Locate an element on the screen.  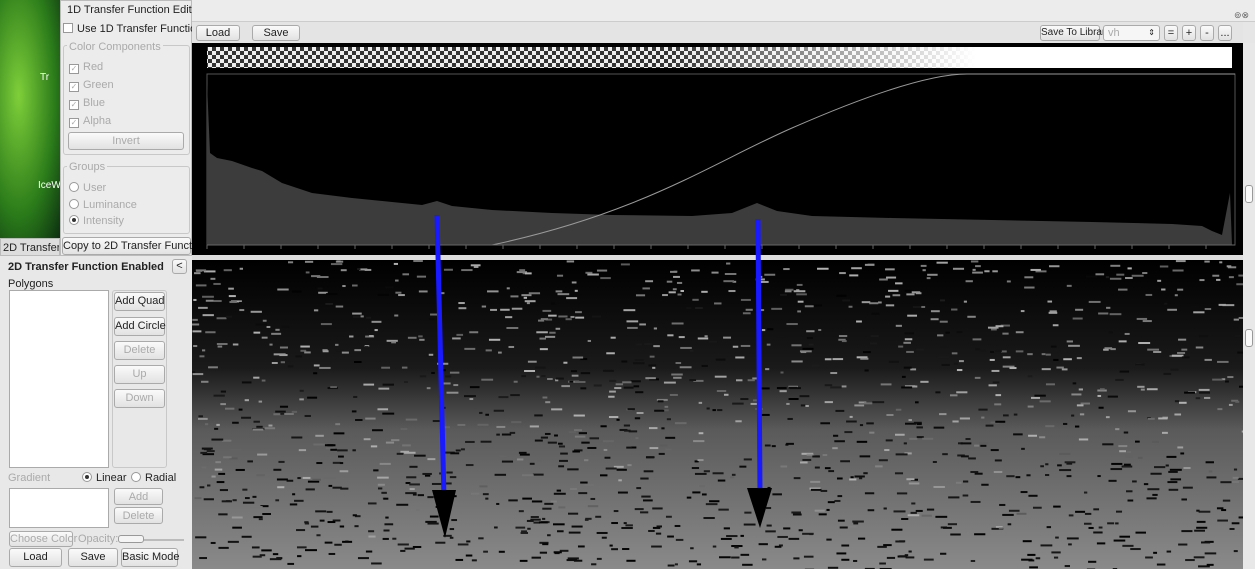
desktop-icon-label: IceW is located at coordinates (49, 185).